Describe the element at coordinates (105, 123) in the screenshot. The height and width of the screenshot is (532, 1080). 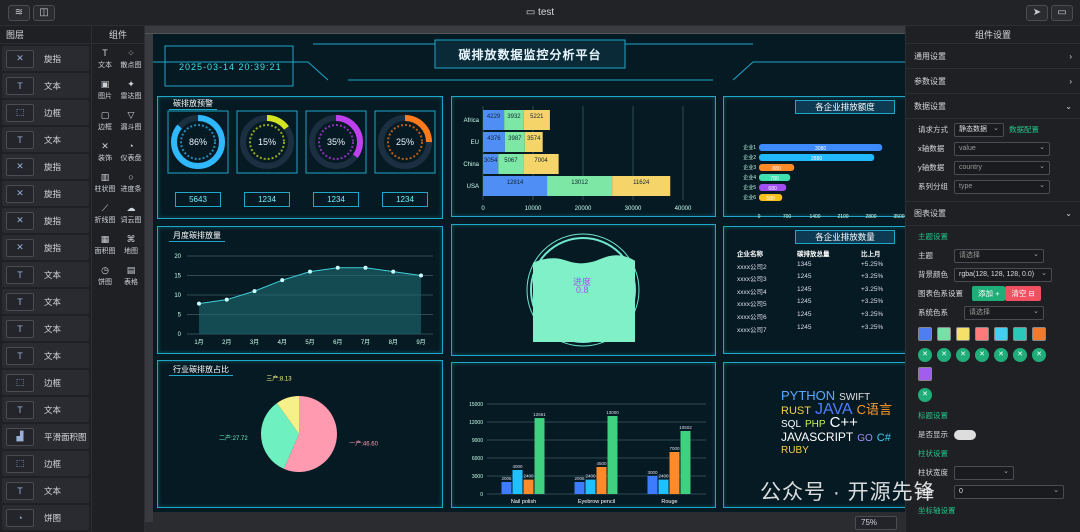
I see `component-item: ▢ 边框` at that location.